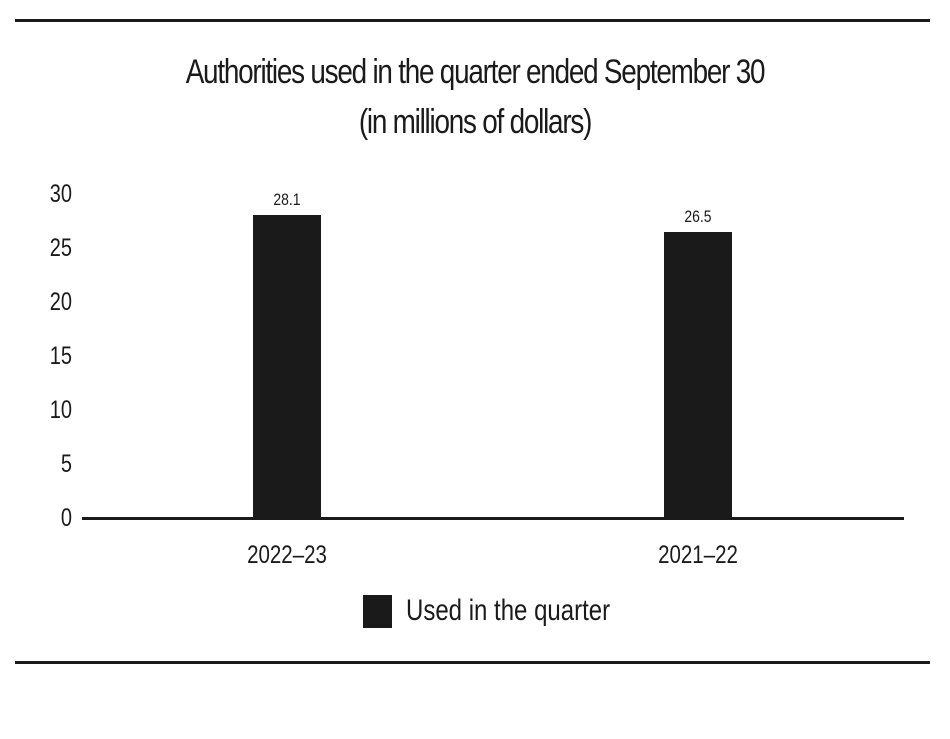 This screenshot has height=739, width=950. What do you see at coordinates (698, 216) in the screenshot?
I see `bar-value-label: 26.5` at bounding box center [698, 216].